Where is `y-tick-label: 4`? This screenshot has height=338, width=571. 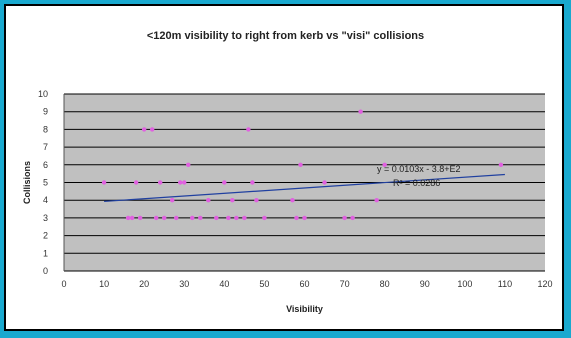
y-tick-label: 4 is located at coordinates (45, 200).